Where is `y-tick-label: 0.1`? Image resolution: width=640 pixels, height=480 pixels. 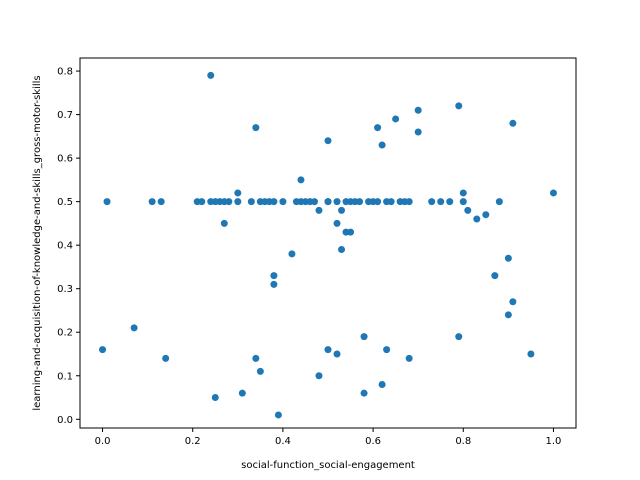 y-tick-label: 0.1 is located at coordinates (65, 376).